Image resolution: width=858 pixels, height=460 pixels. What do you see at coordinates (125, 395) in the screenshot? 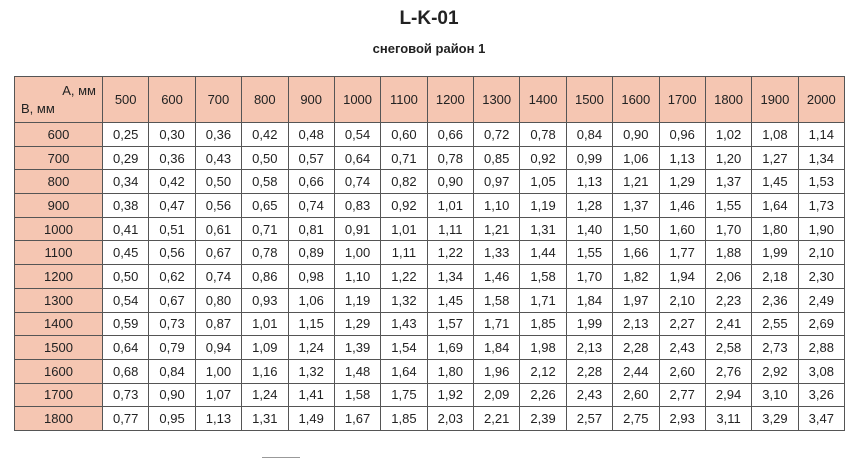
I see `table-cell: 0,73` at bounding box center [125, 395].